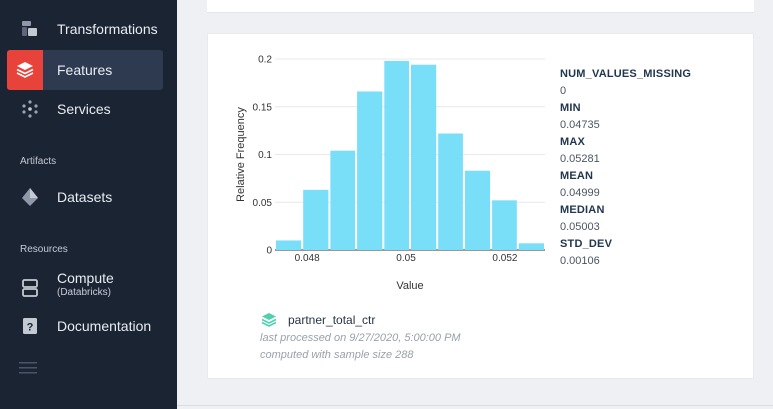 The image size is (773, 409). I want to click on previous-feature-card, so click(480, 6).